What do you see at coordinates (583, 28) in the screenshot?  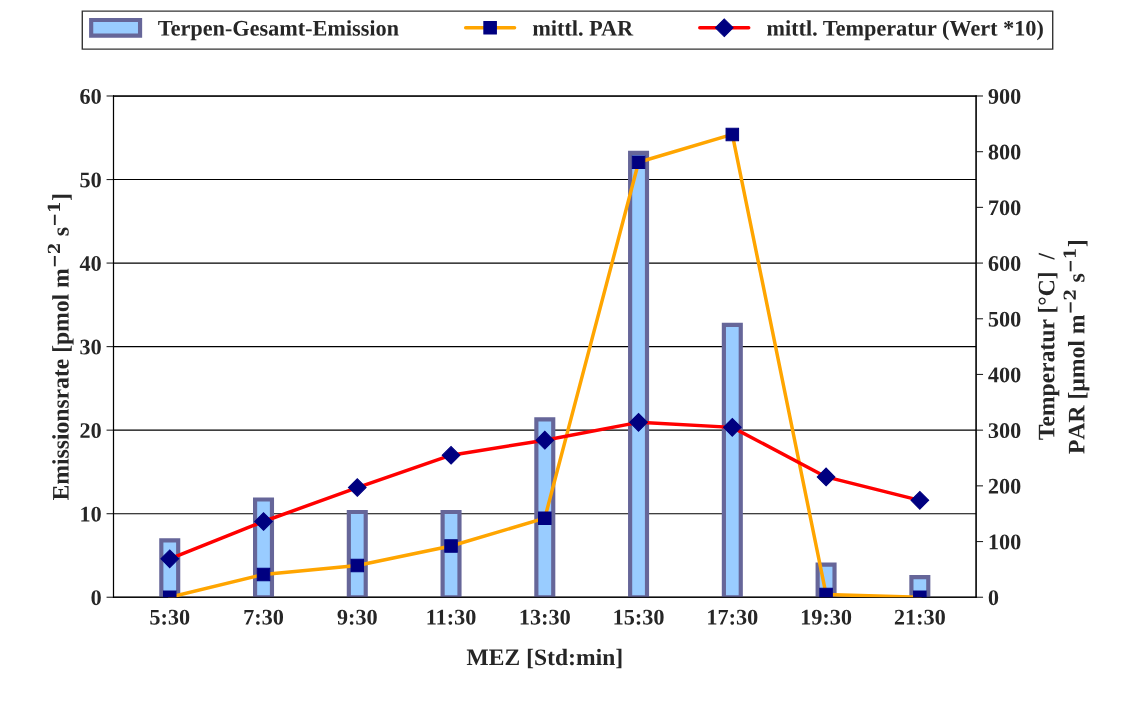 I see `legend-label: mittl. PAR` at bounding box center [583, 28].